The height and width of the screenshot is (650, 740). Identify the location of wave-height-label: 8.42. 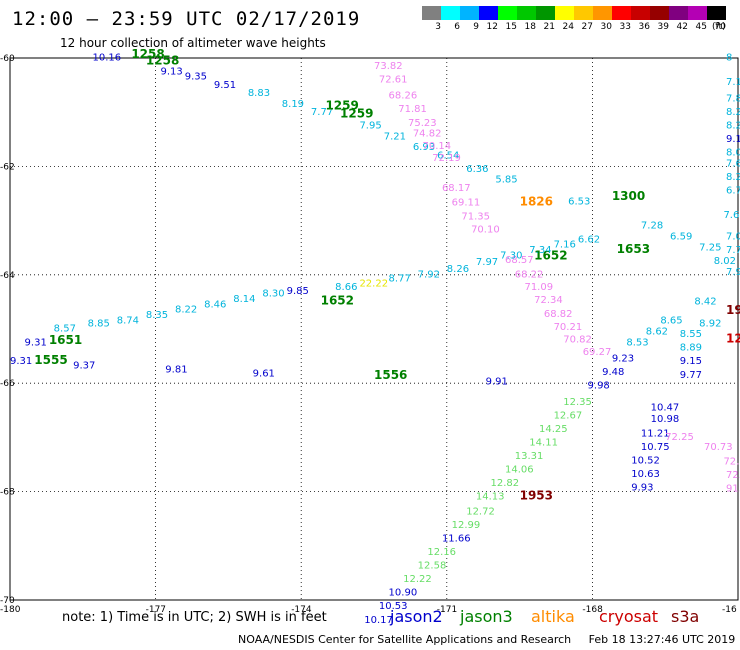
(705, 302).